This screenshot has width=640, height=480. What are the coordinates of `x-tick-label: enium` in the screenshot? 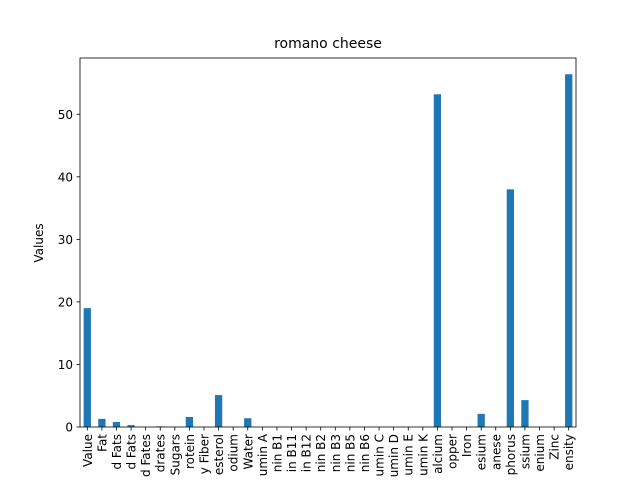 It's located at (540, 453).